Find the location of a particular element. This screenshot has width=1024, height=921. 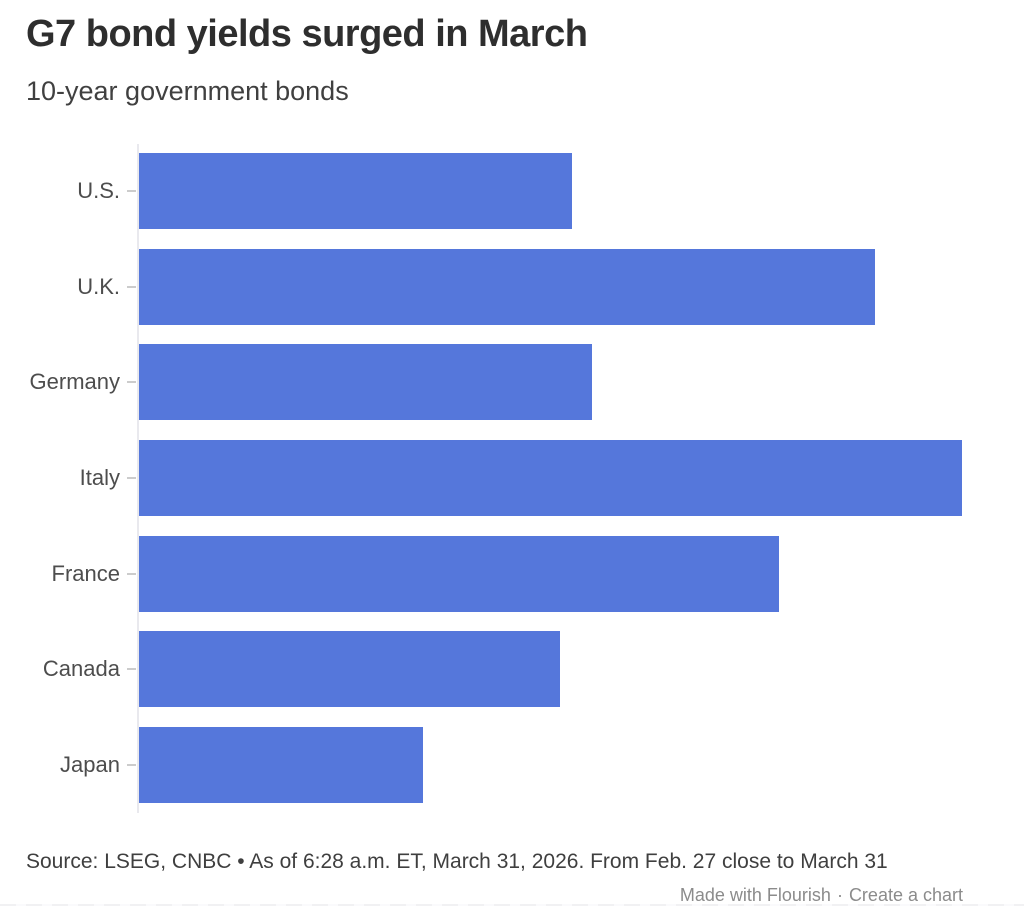

axis-tick-us is located at coordinates (131, 191).